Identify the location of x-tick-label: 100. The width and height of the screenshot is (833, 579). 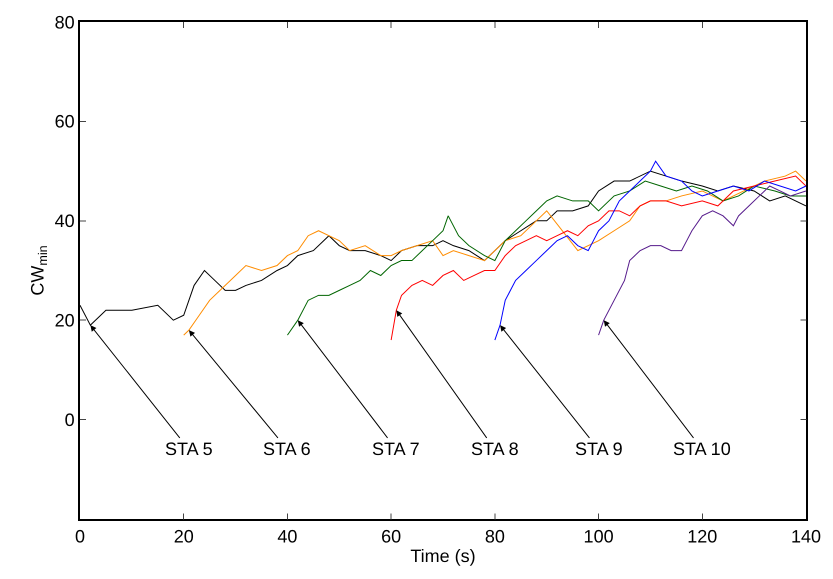
(599, 536).